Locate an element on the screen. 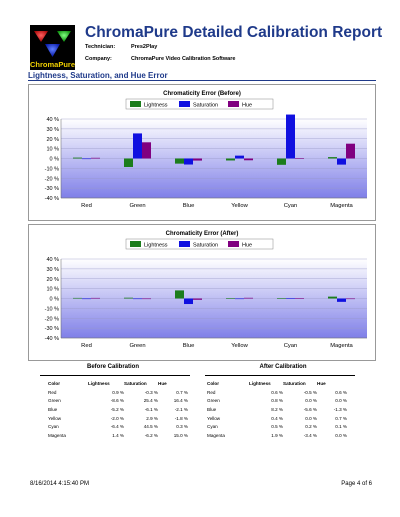 This screenshot has height=517, width=400. logo-text: ChromaPure is located at coordinates (53, 64).